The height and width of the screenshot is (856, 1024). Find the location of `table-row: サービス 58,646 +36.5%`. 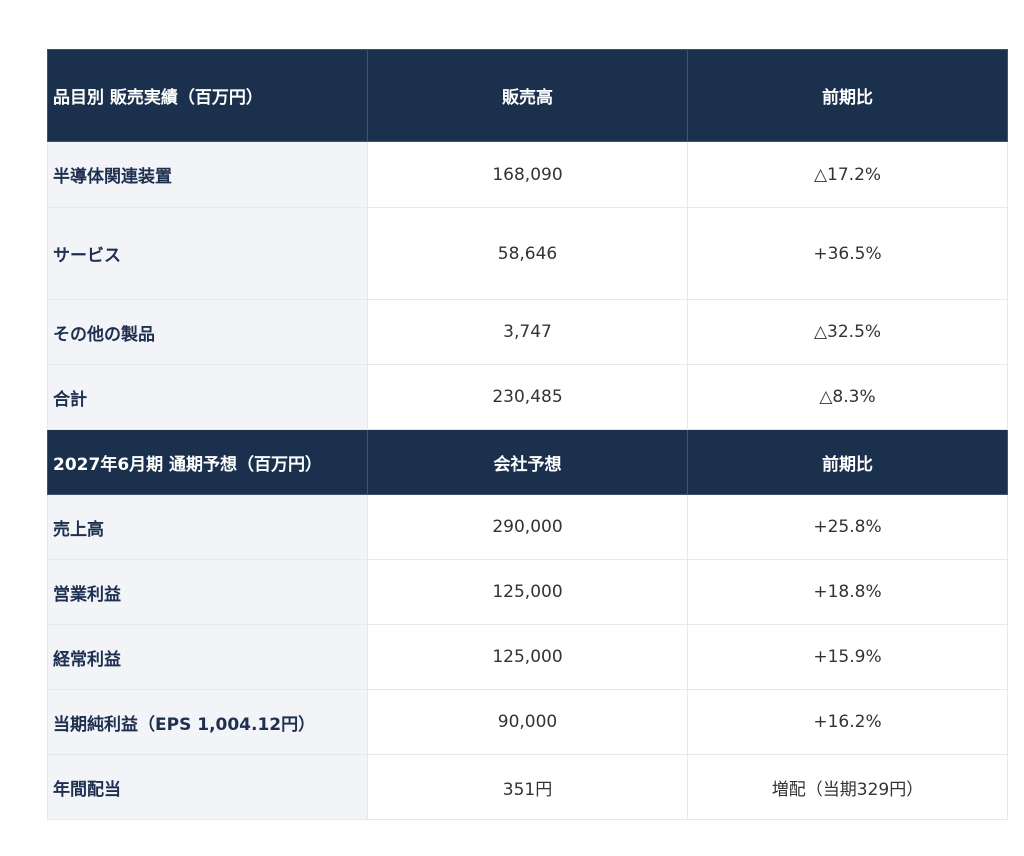

table-row: サービス 58,646 +36.5% is located at coordinates (527, 253).